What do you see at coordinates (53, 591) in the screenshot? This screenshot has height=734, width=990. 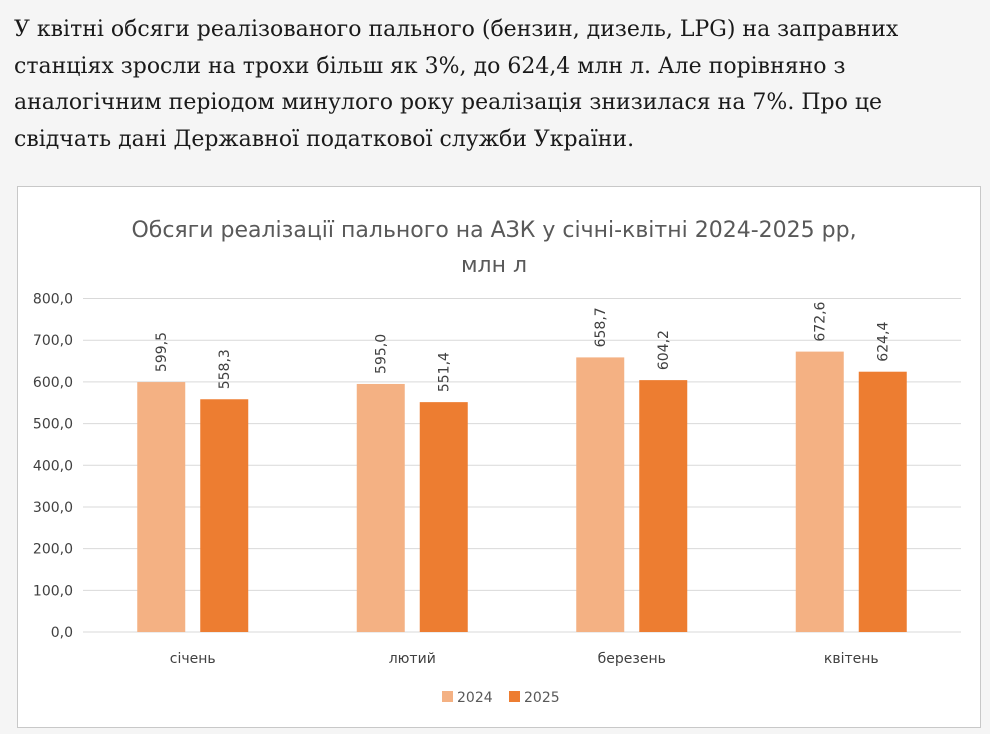 I see `y-tick-label: 100,0` at bounding box center [53, 591].